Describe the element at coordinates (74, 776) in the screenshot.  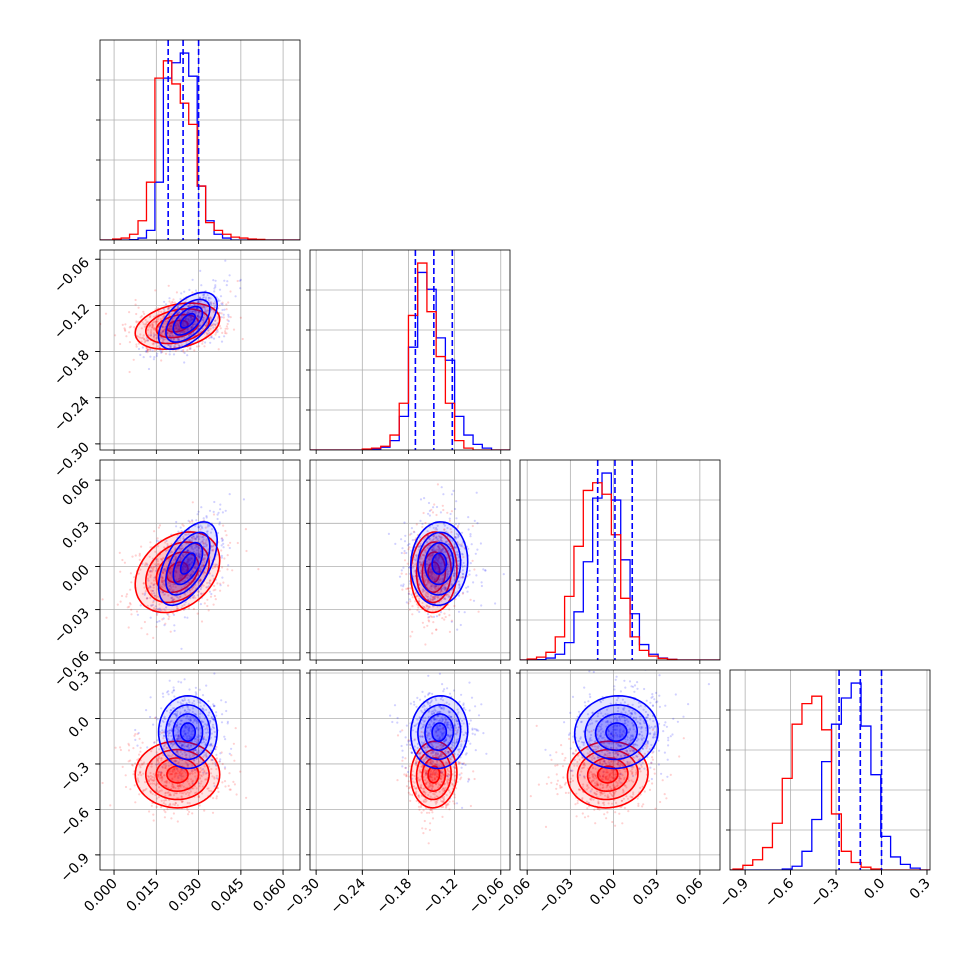
I see `y-tick-label: −0.3` at that location.